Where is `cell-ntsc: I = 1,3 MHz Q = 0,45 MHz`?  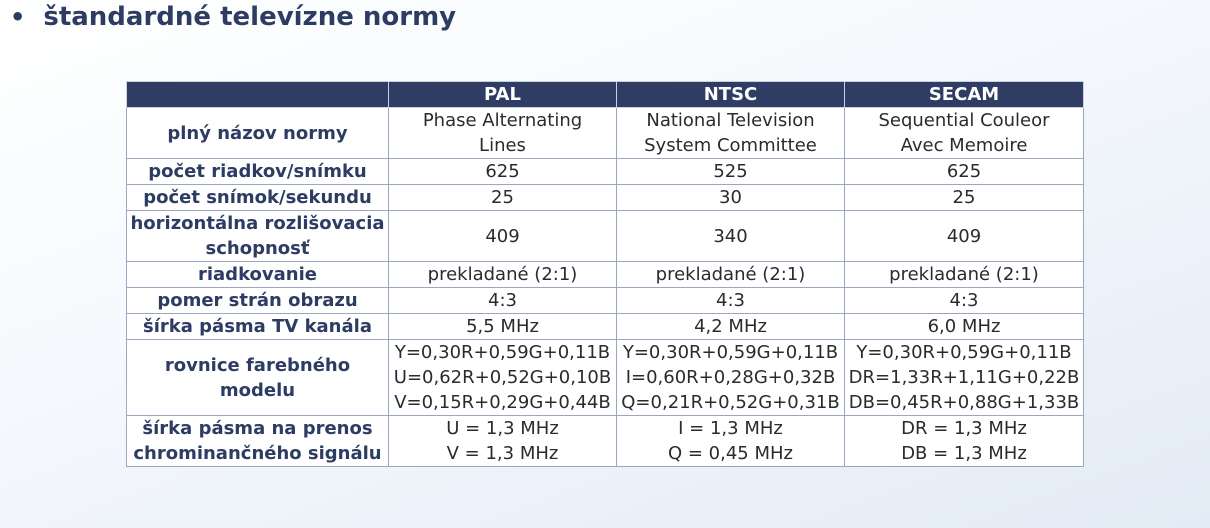
cell-ntsc: I = 1,3 MHz Q = 0,45 MHz is located at coordinates (730, 441).